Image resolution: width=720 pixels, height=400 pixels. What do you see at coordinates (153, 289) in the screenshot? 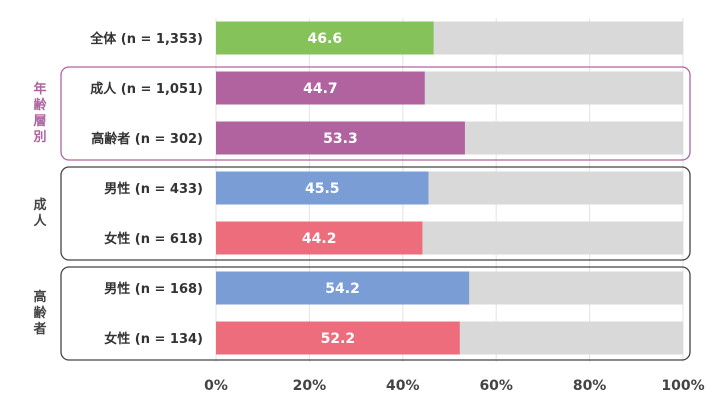
I see `category-label: 男性 (n = 168)` at bounding box center [153, 289].